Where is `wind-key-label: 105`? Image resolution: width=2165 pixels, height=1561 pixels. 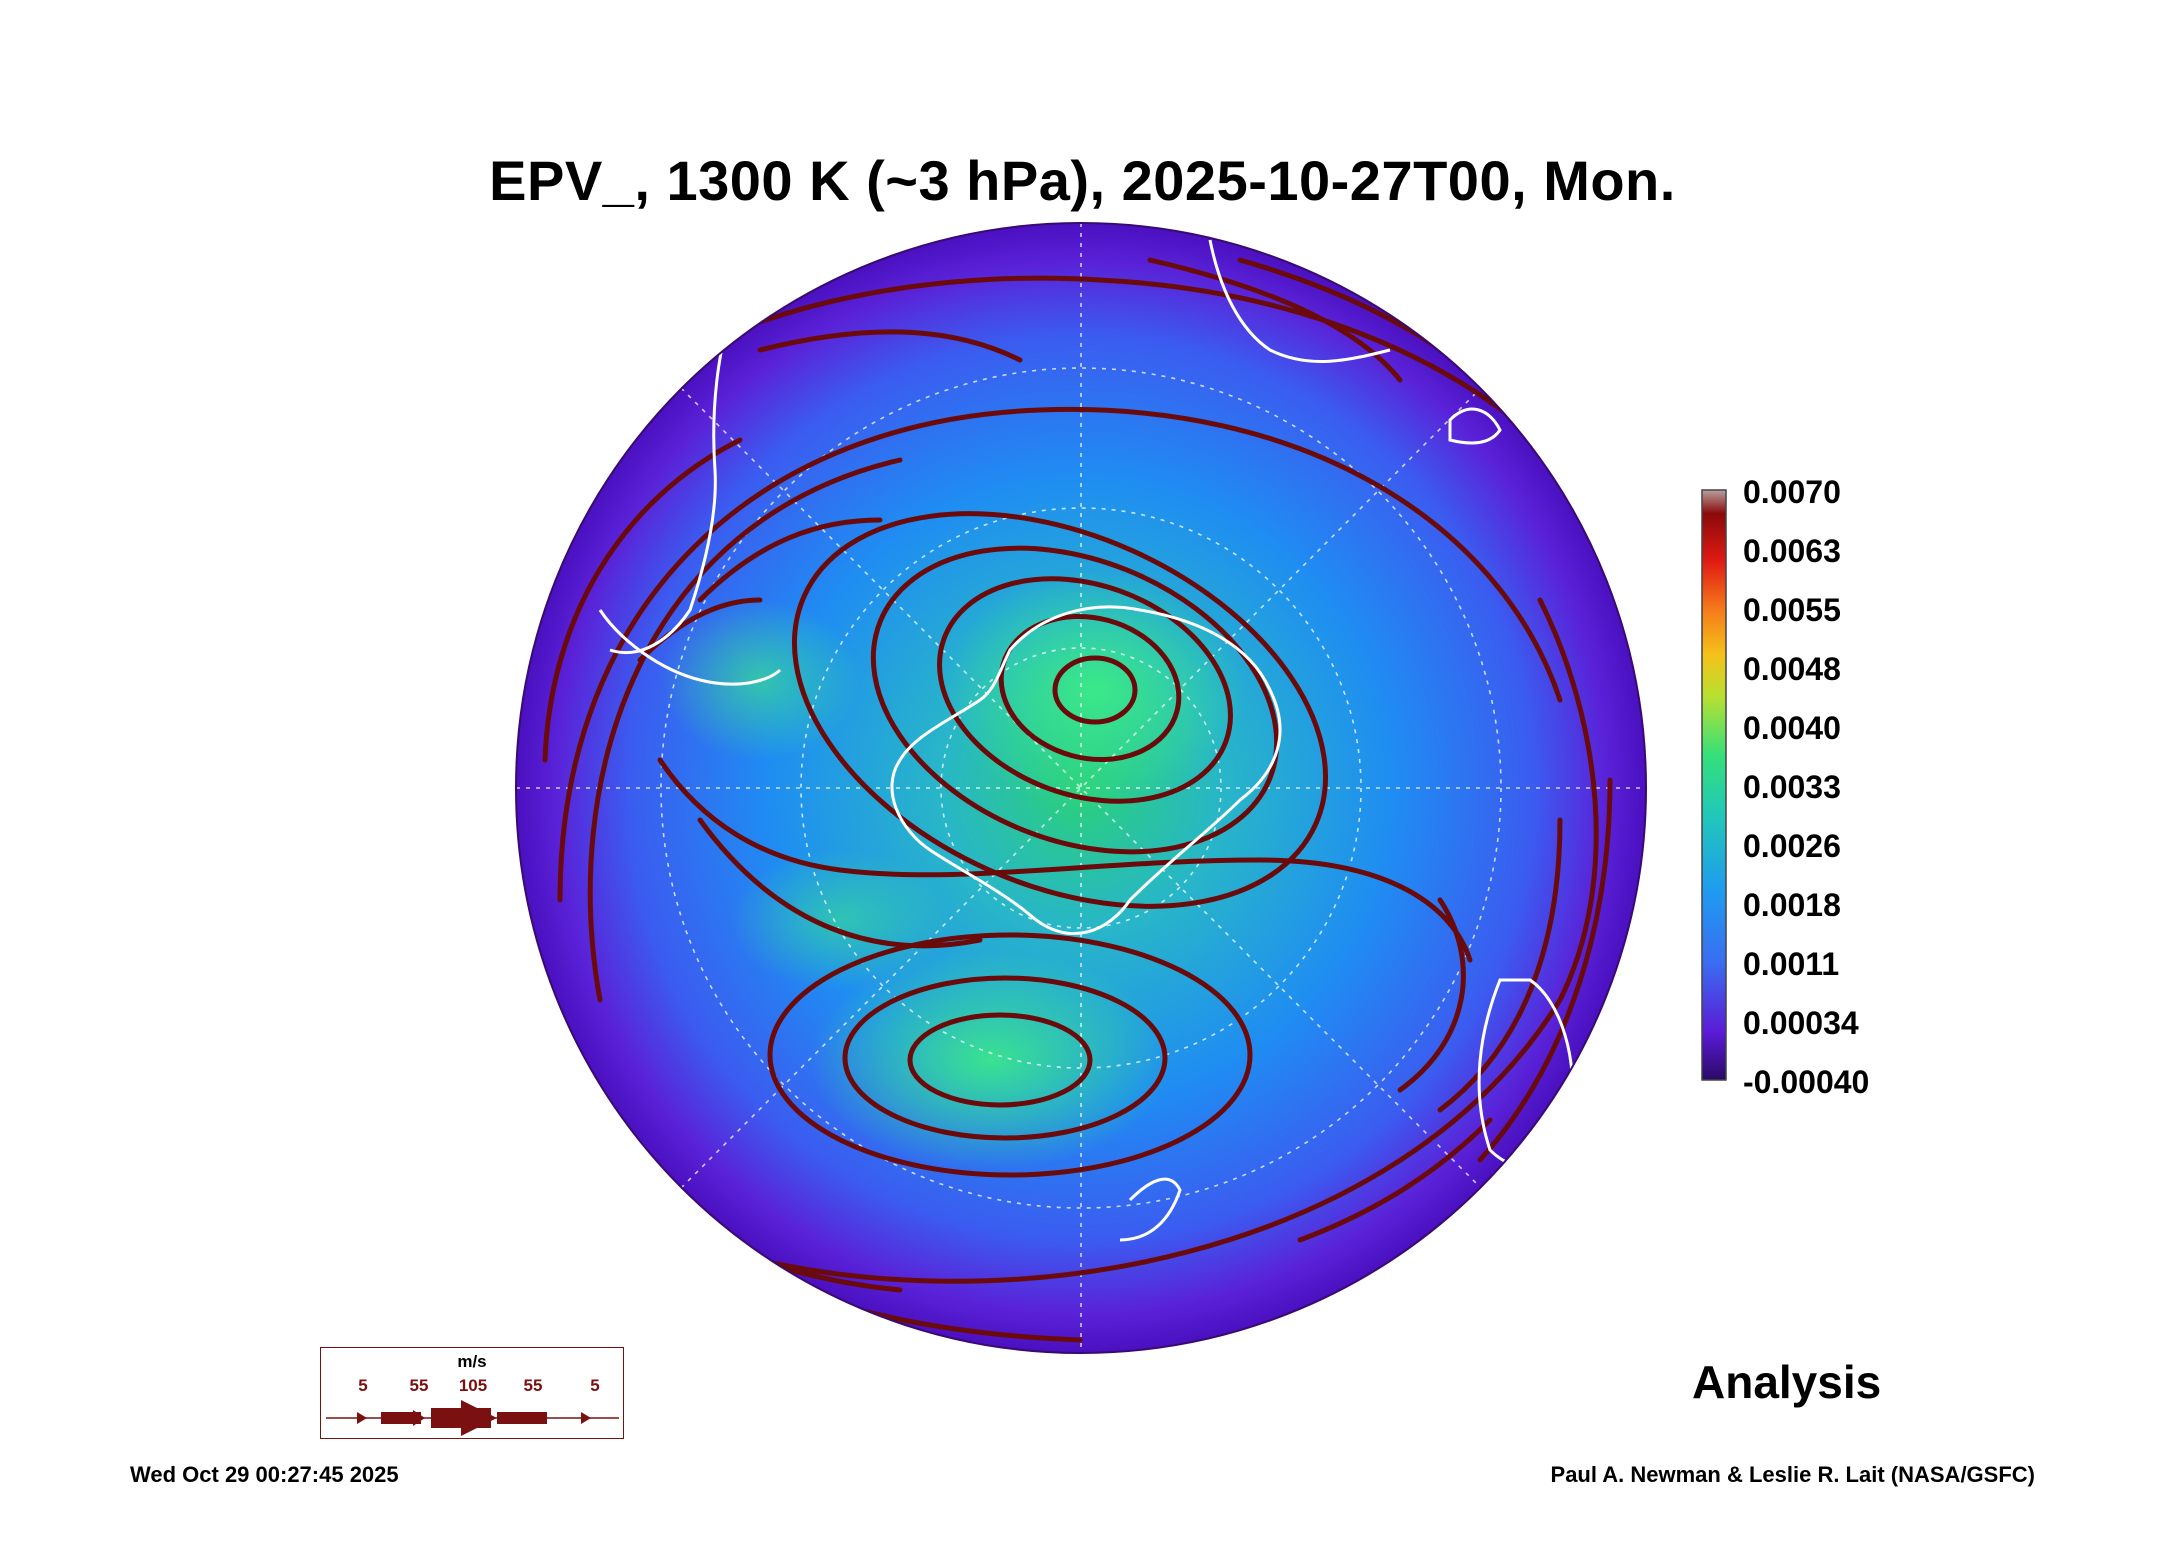 wind-key-label: 105 is located at coordinates (473, 1385).